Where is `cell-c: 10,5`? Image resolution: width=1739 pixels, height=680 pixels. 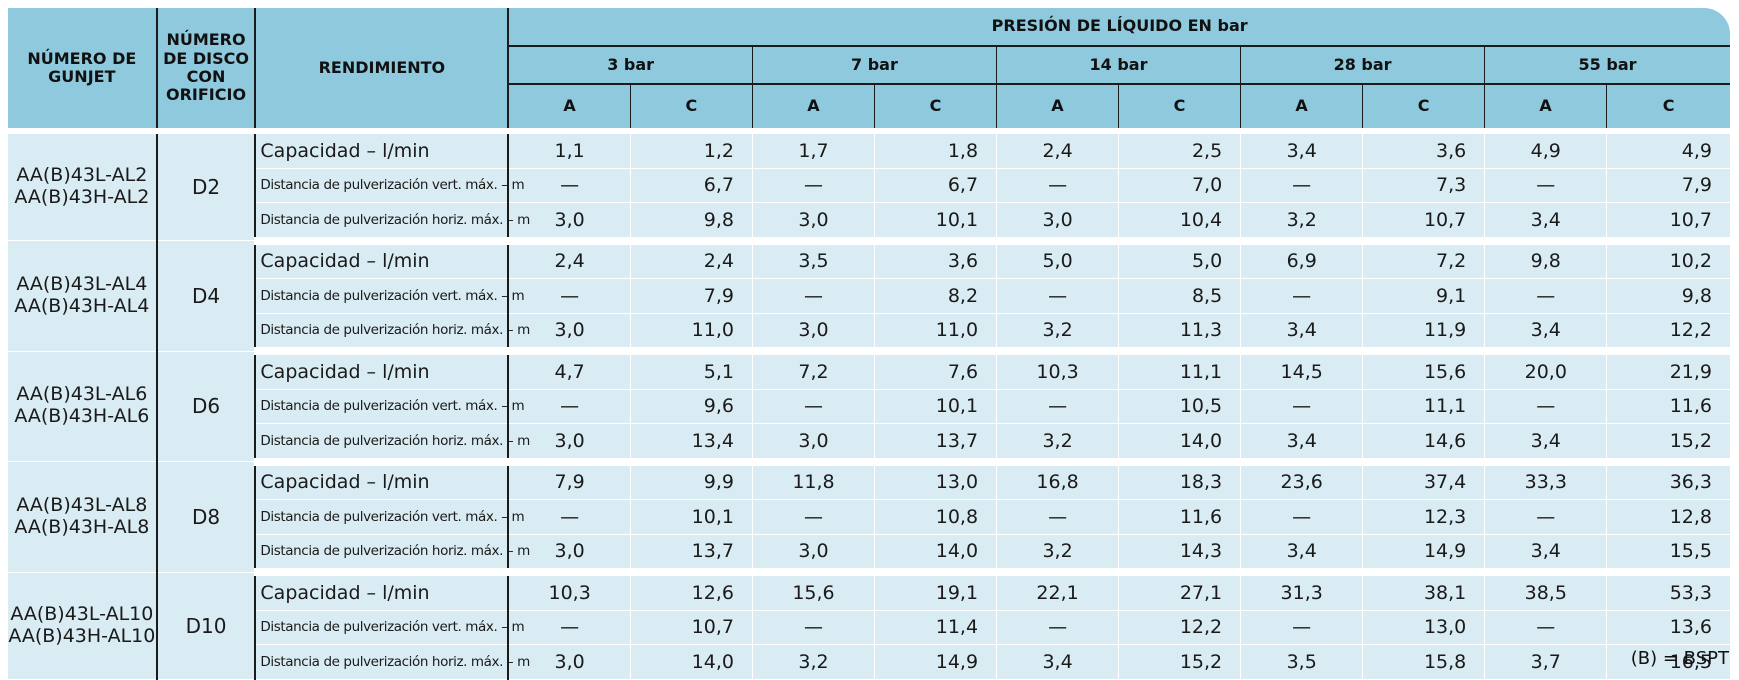 cell-c: 10,5 is located at coordinates (1179, 406).